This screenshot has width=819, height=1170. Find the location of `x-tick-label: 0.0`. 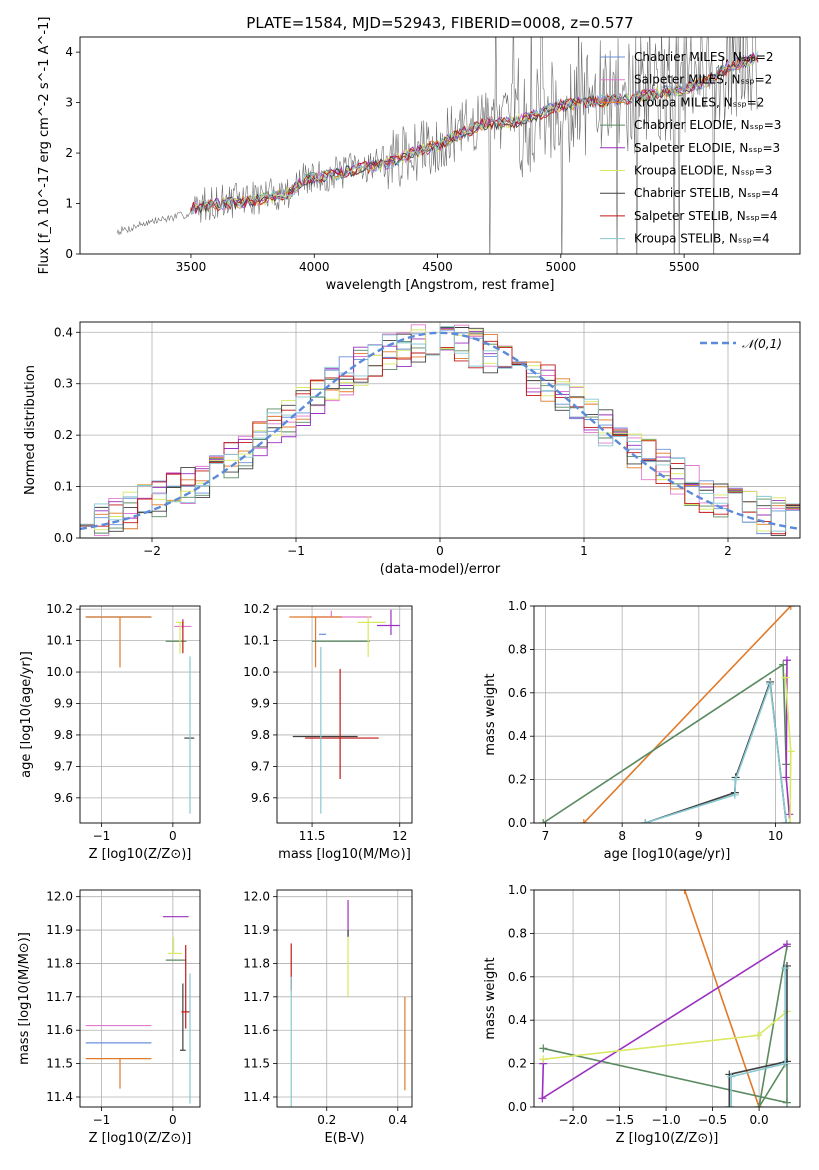

x-tick-label: 0.0 is located at coordinates (759, 1120).